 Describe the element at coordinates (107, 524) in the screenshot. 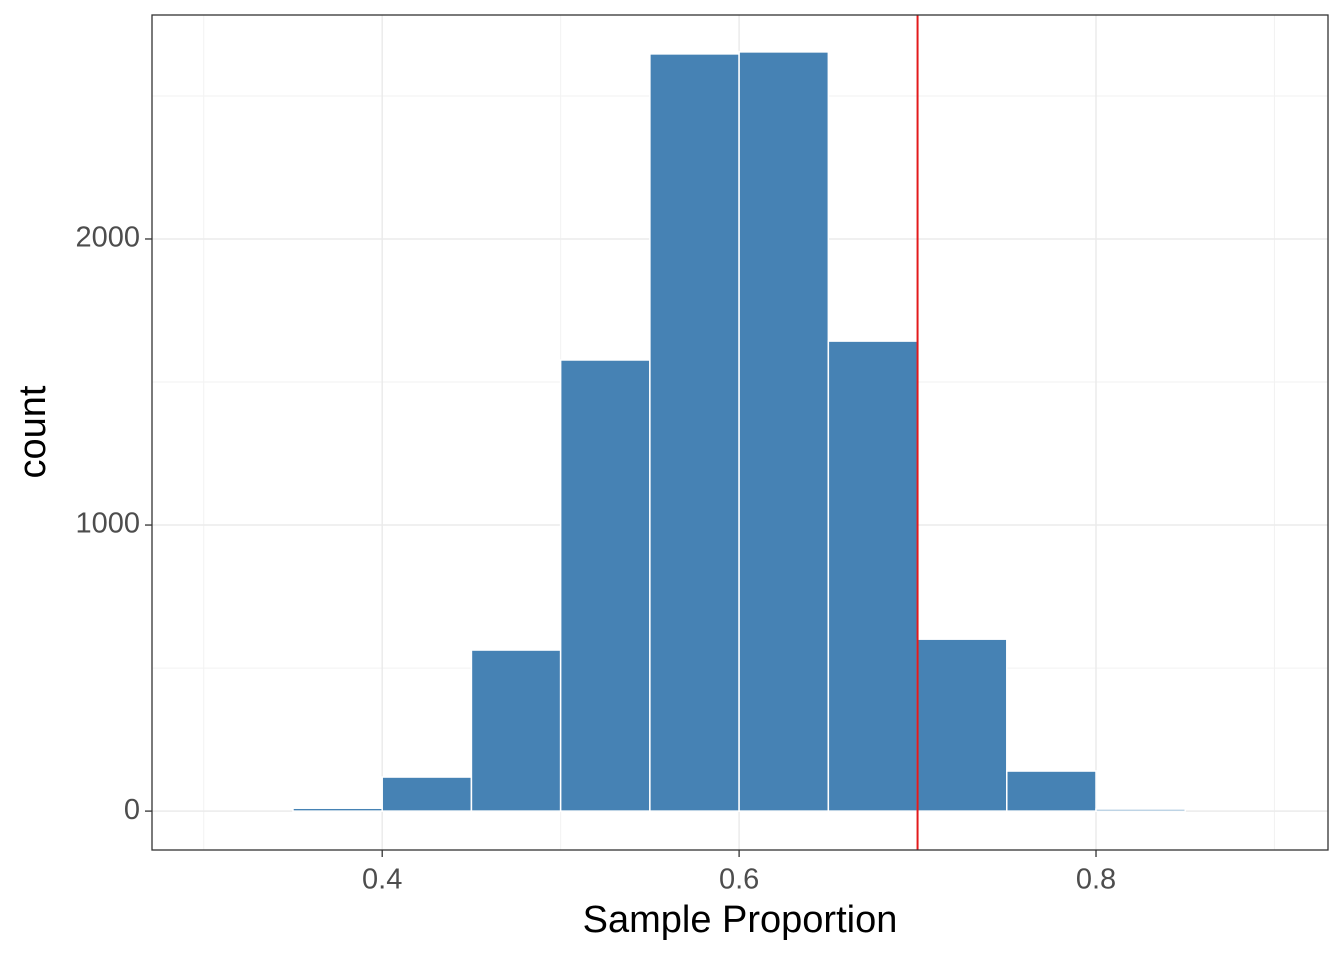

I see `y-tick-label: 1000` at that location.